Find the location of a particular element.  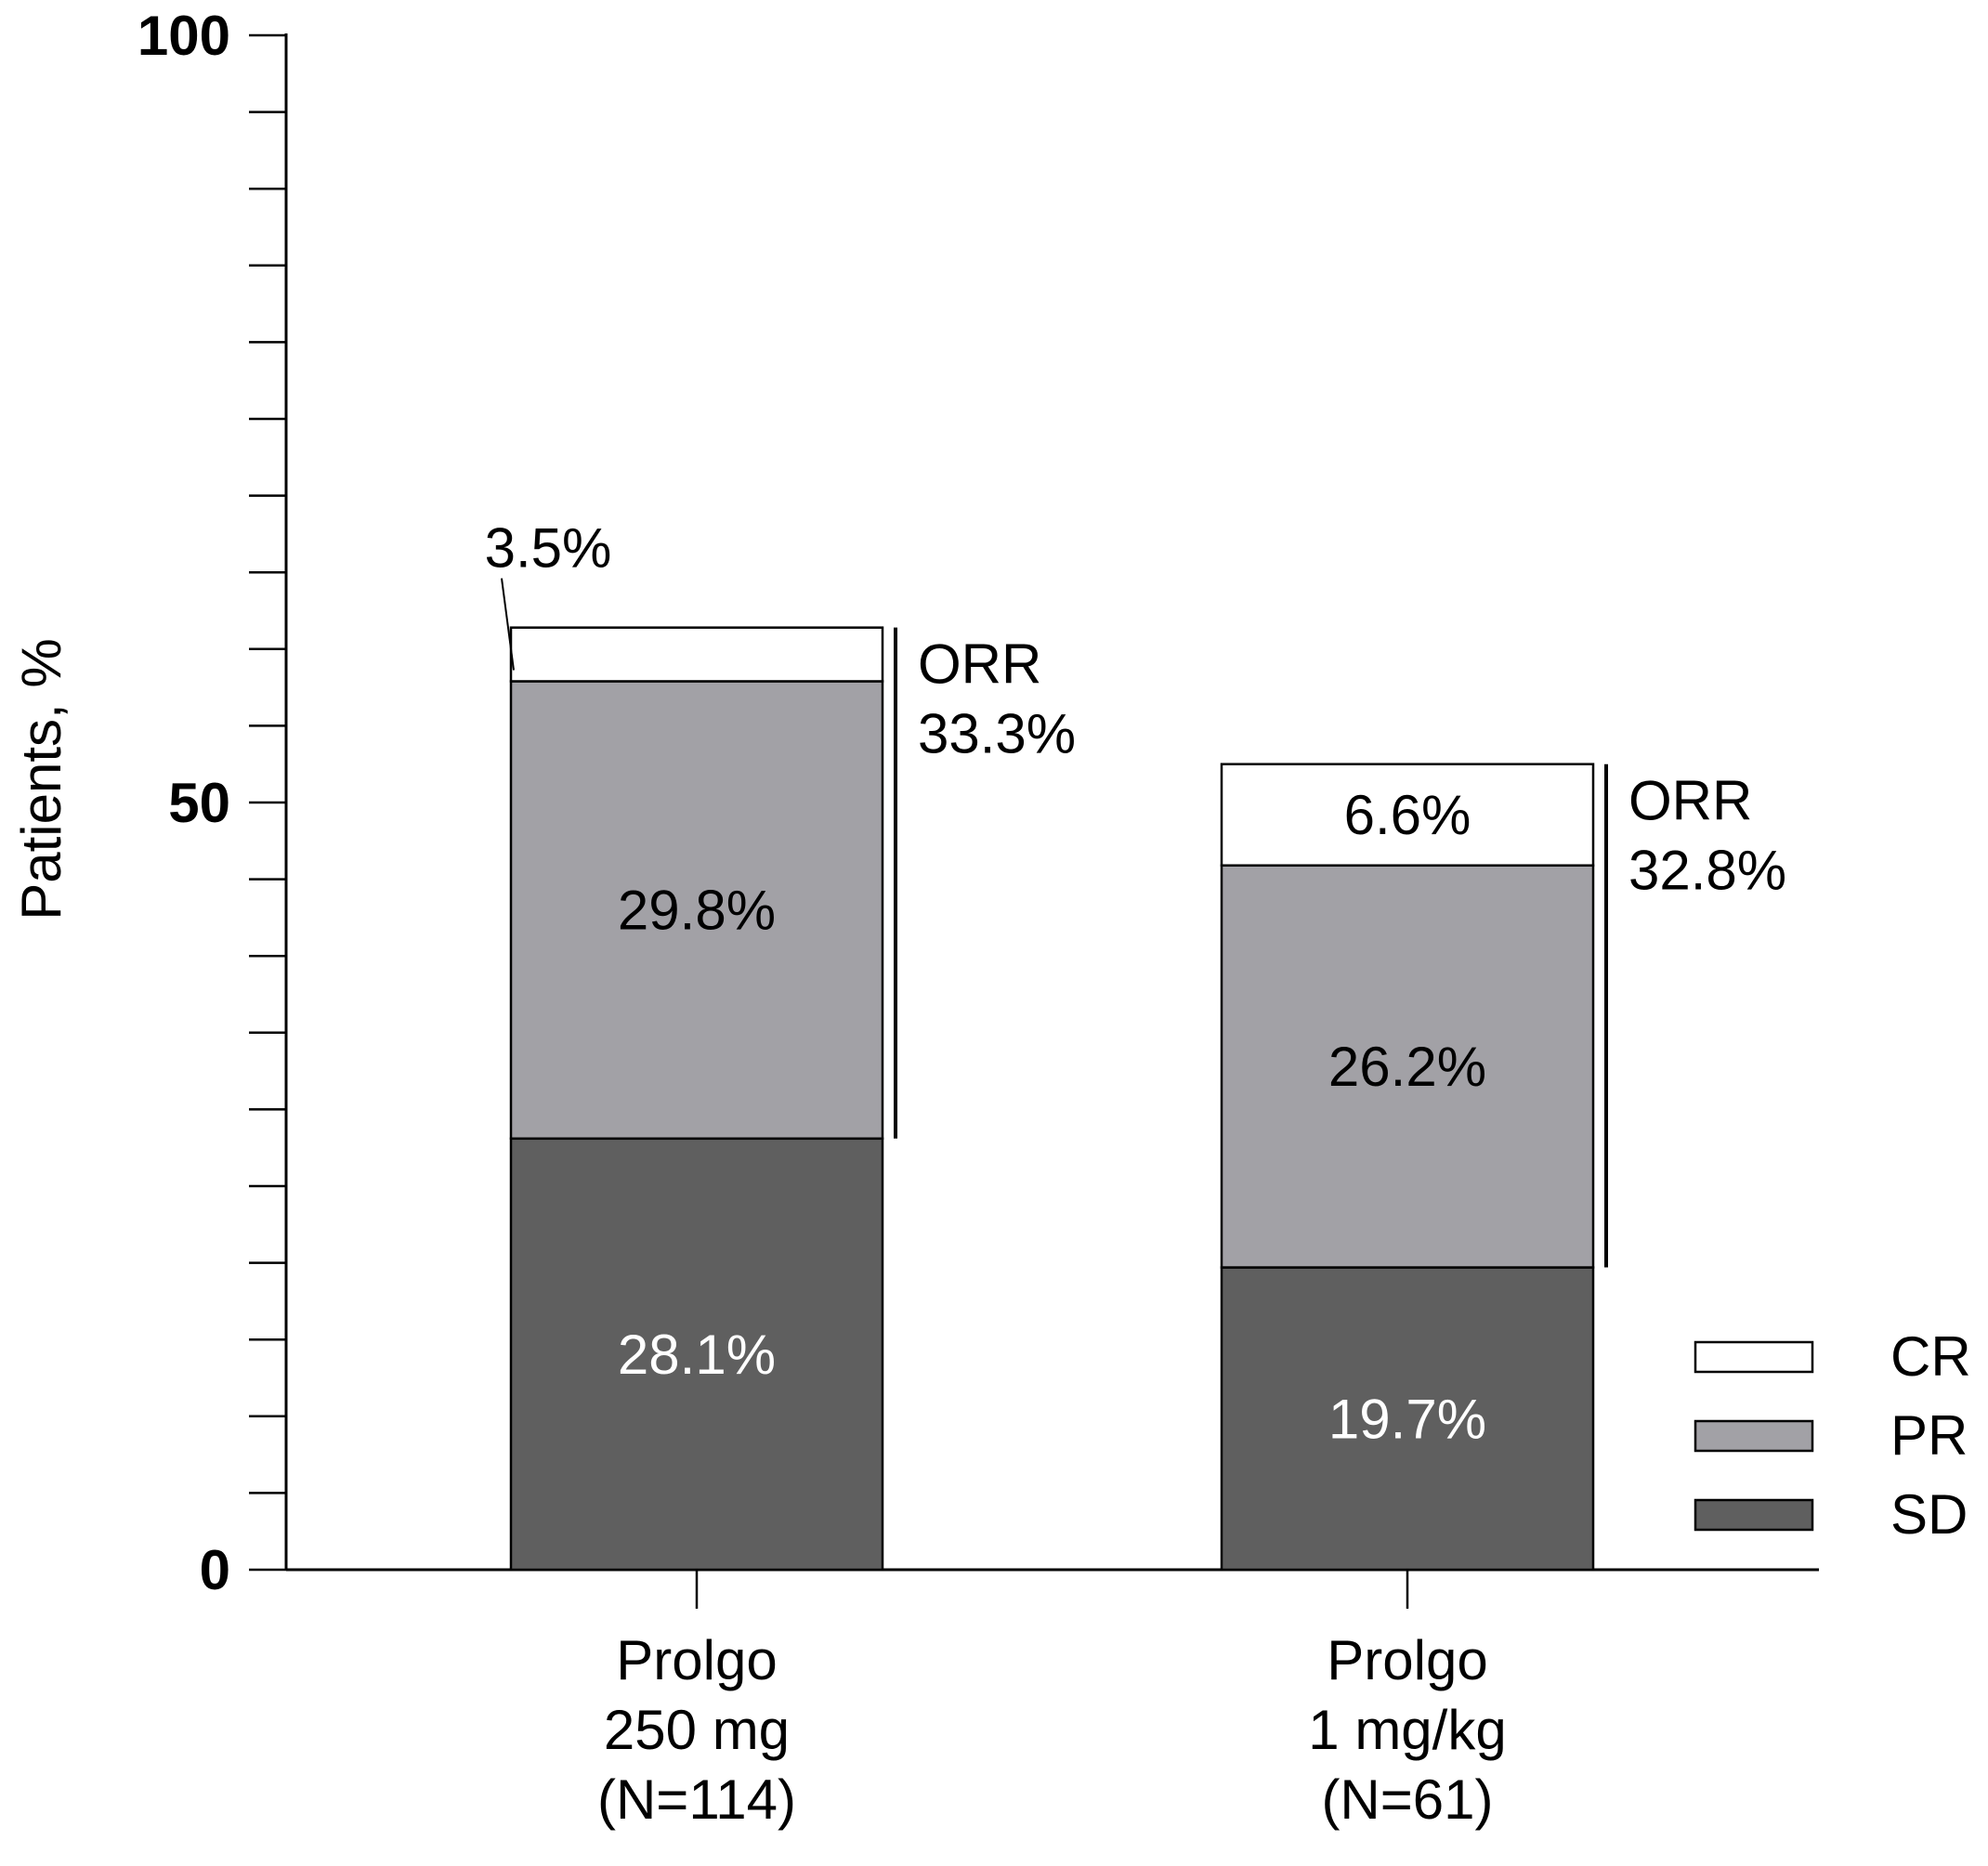

data-label: 29.8% is located at coordinates (697, 911).